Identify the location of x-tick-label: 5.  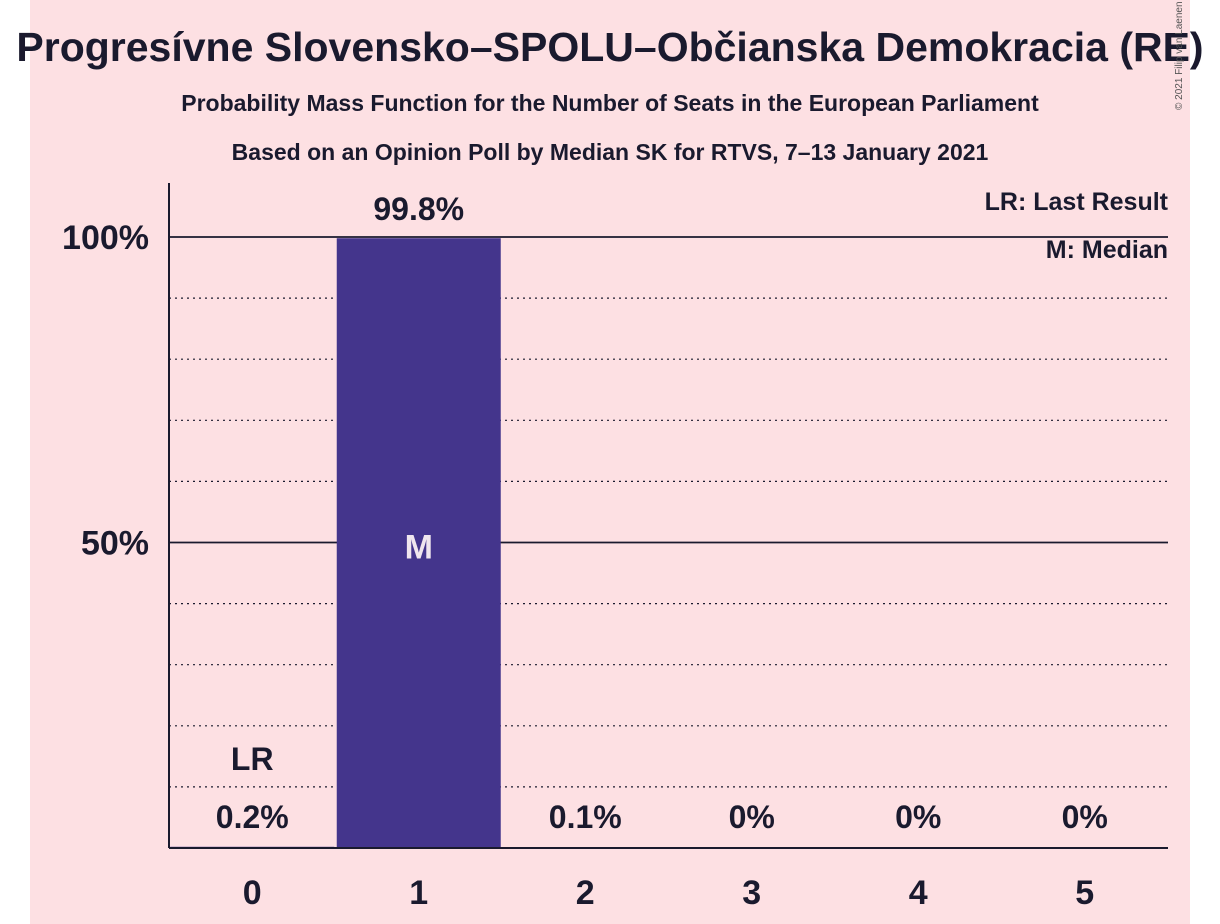
(1084, 893).